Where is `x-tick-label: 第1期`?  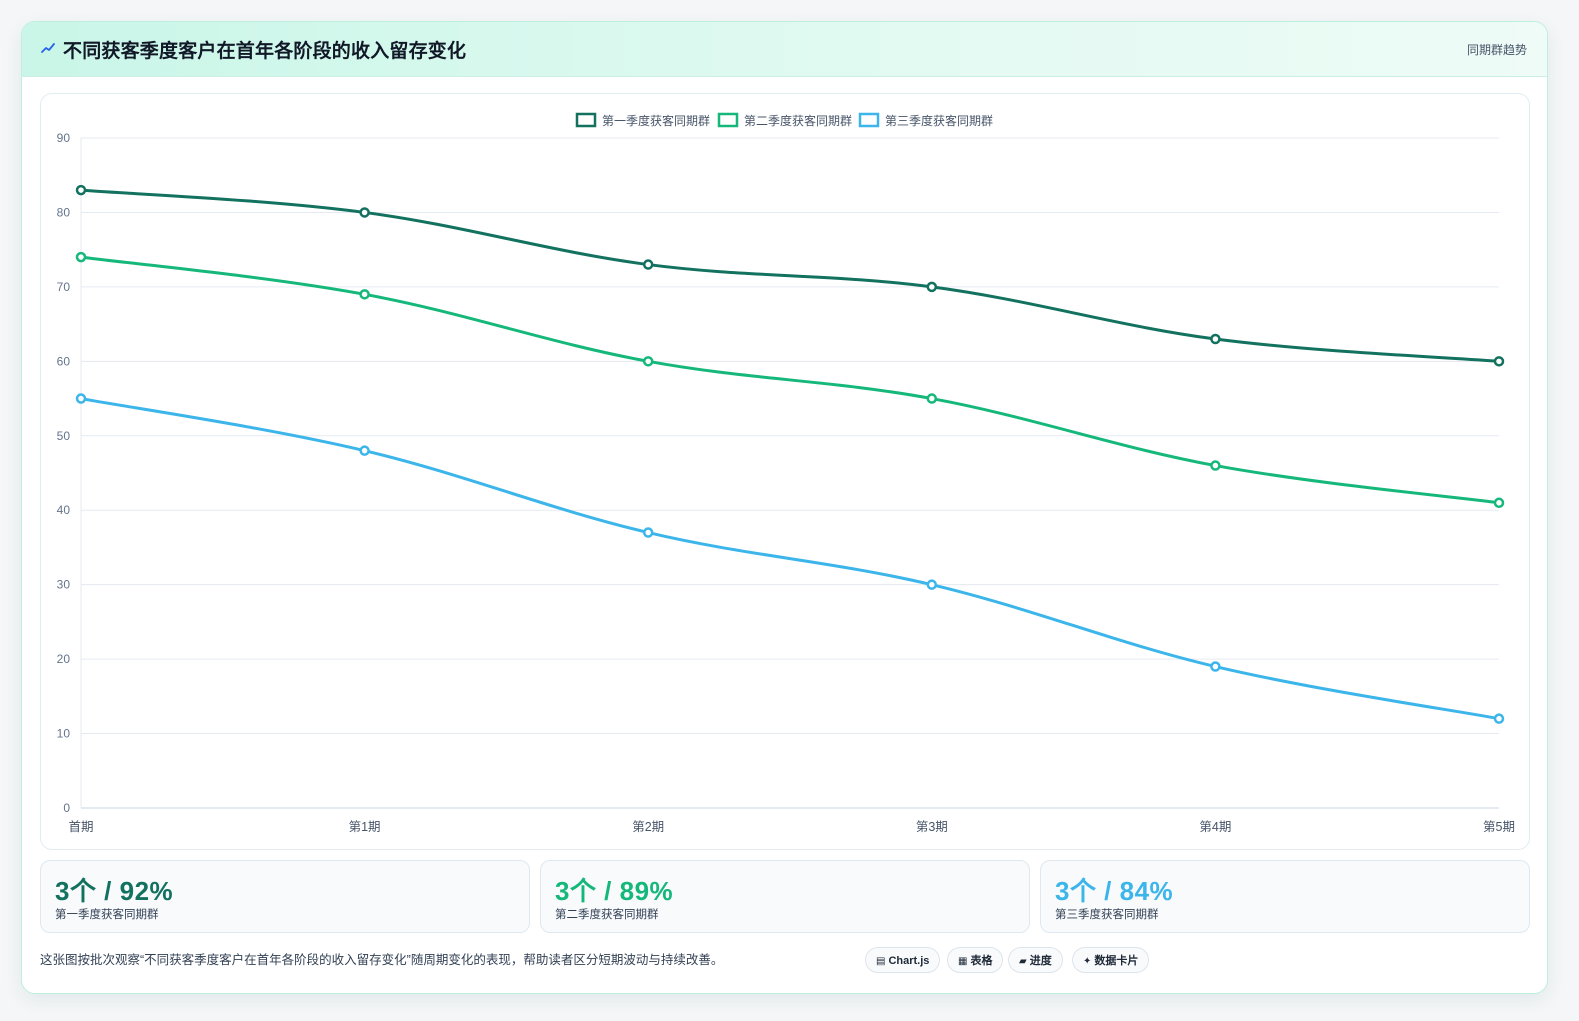
x-tick-label: 第1期 is located at coordinates (365, 827).